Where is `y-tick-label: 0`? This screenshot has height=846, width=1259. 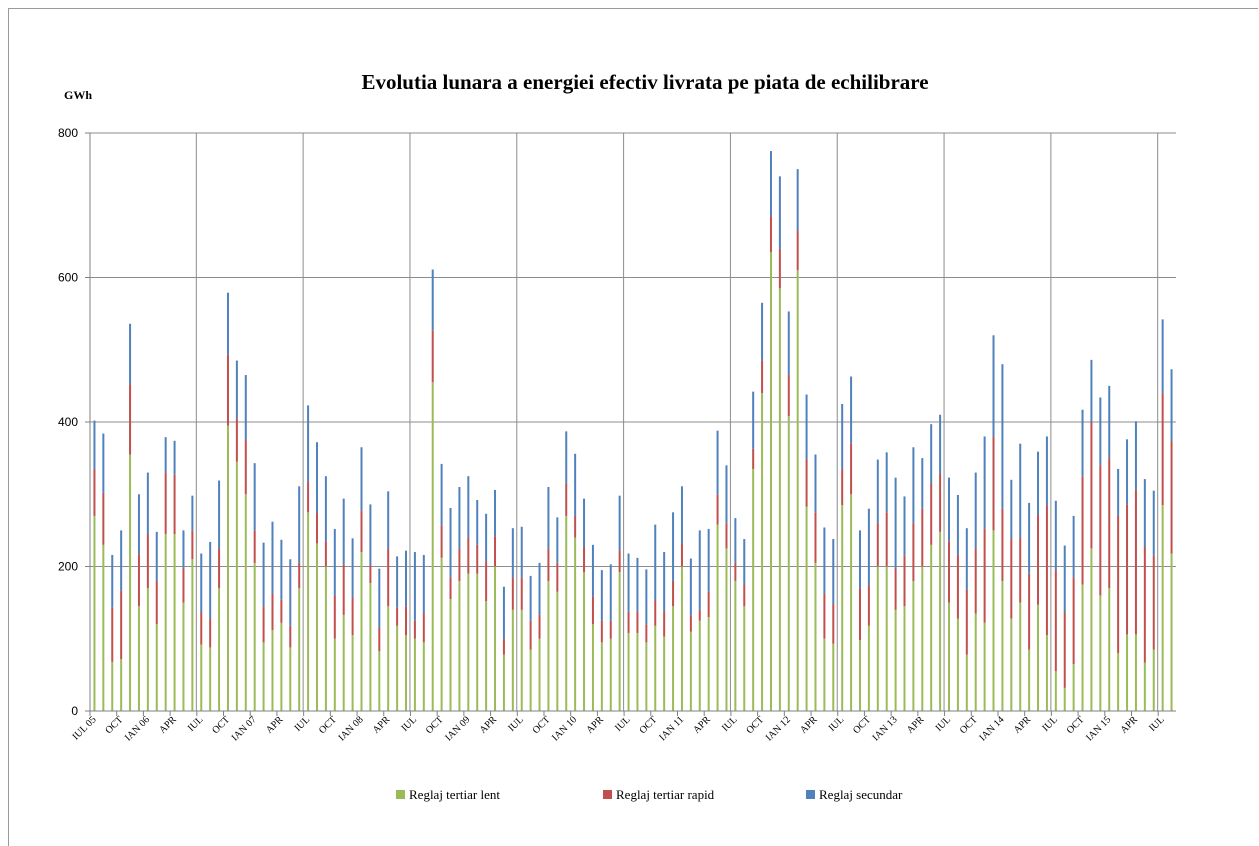 y-tick-label: 0 is located at coordinates (74, 711).